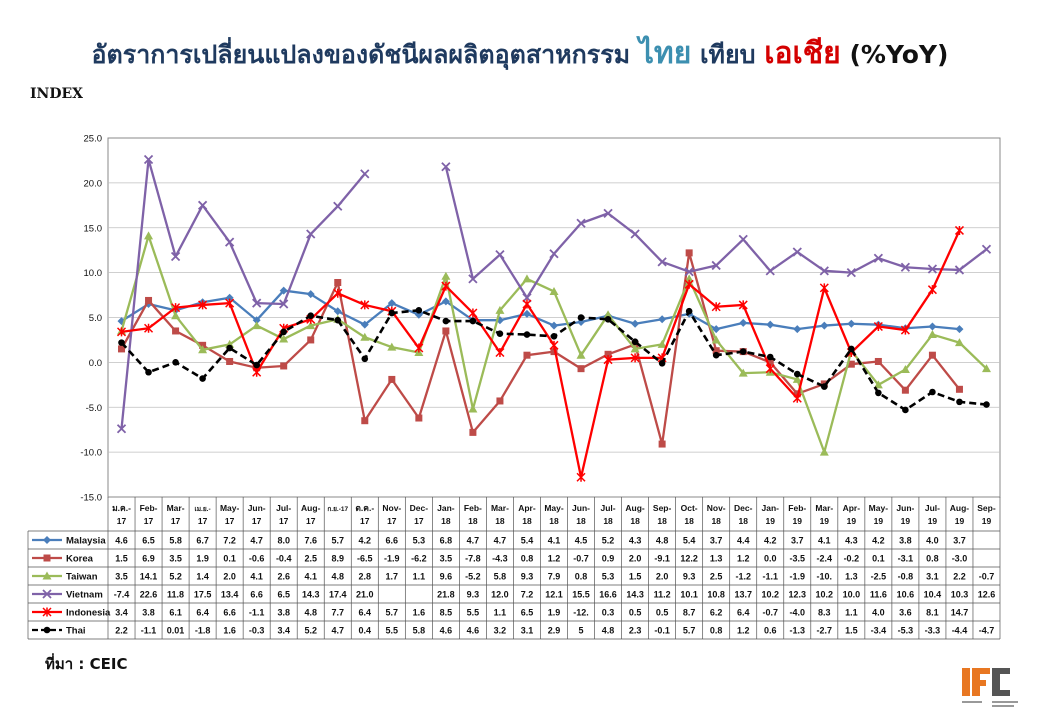  I want to click on x-tick-label: Jun-, so click(905, 508).